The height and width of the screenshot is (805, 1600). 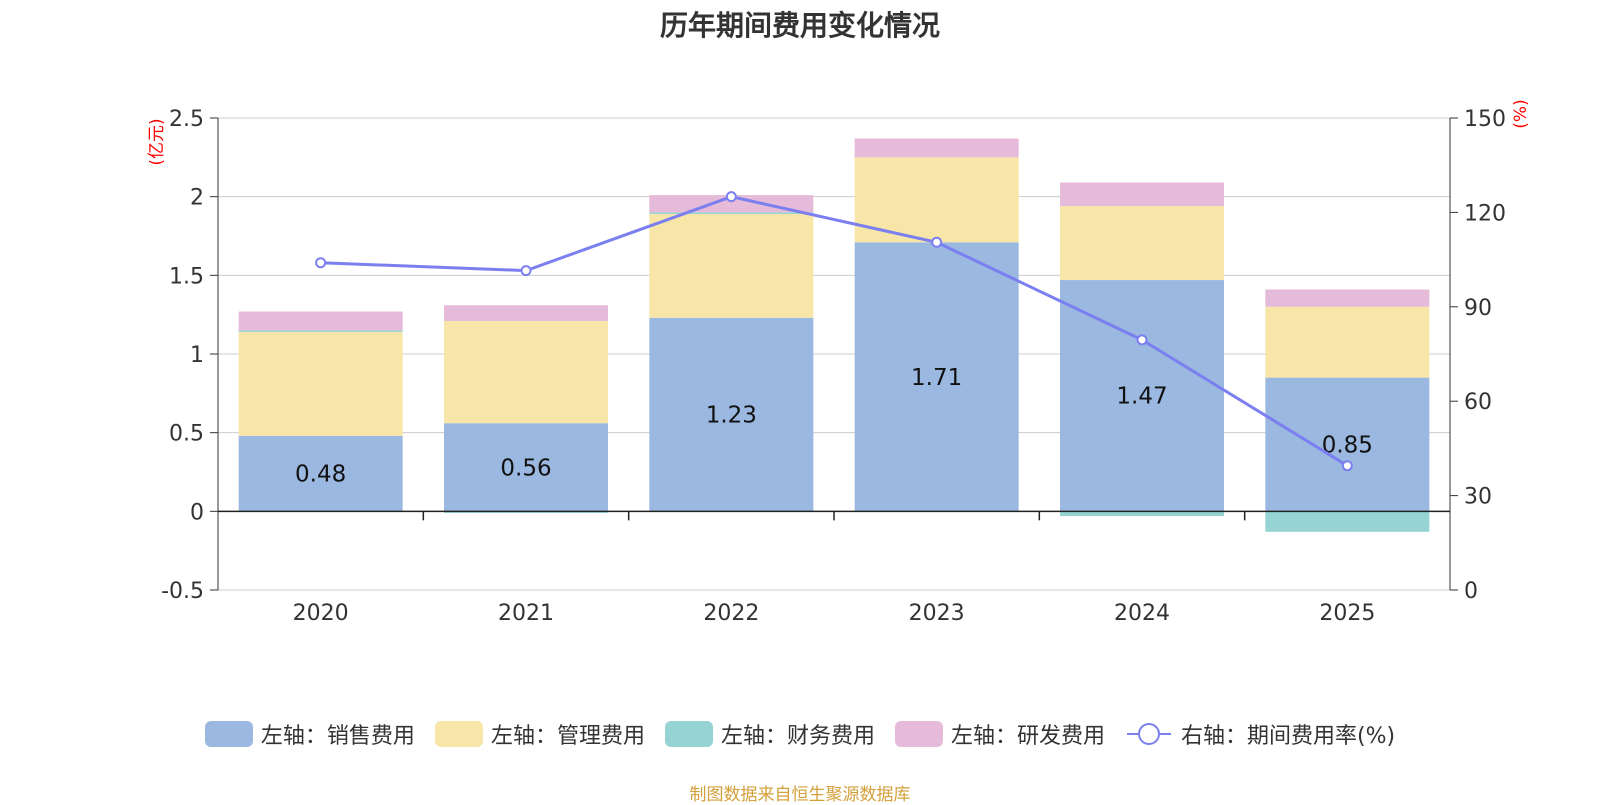 I want to click on bar-segment-1-2022, so click(x=731, y=265).